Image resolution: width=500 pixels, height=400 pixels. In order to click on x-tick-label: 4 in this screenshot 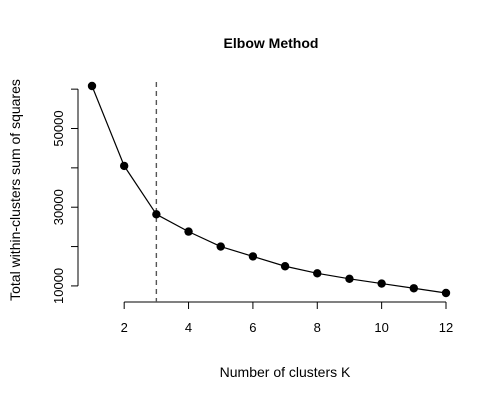, I will do `click(188, 327)`.